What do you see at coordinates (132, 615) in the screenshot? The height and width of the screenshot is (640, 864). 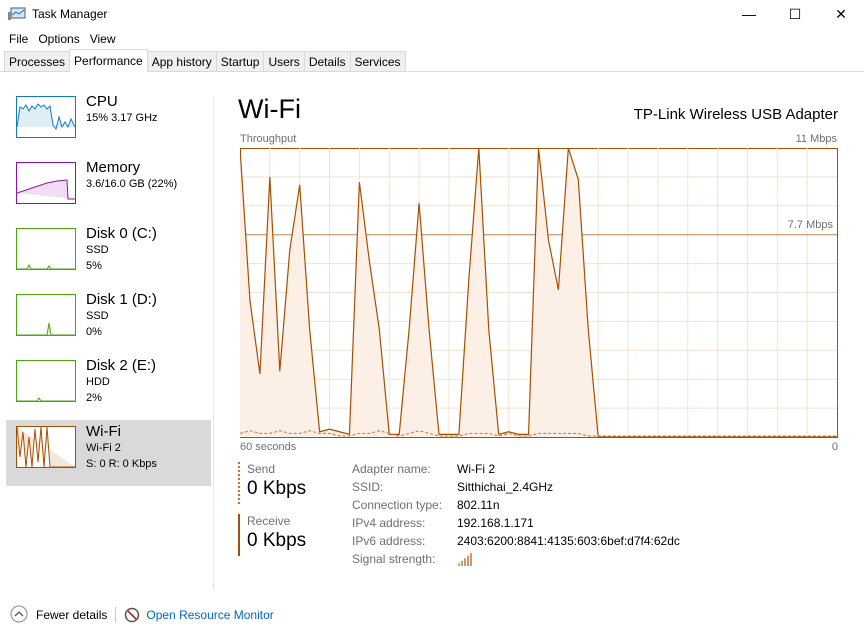 I see `resource-monitor-icon` at bounding box center [132, 615].